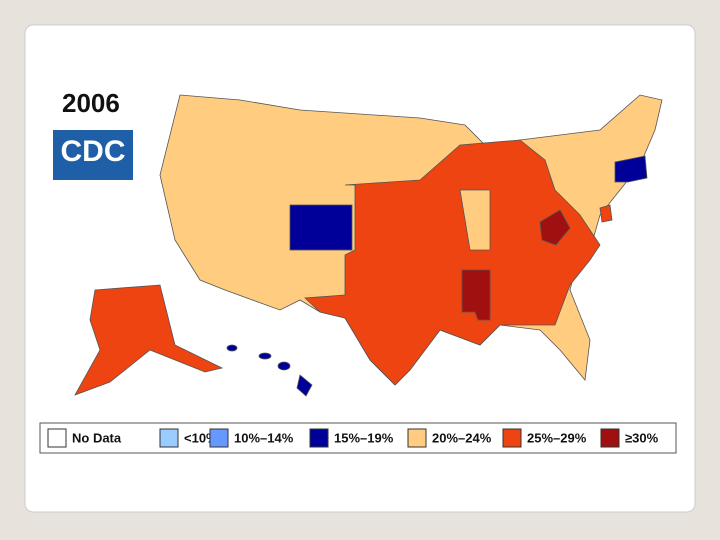 The width and height of the screenshot is (720, 540). I want to click on colorado, so click(321, 227).